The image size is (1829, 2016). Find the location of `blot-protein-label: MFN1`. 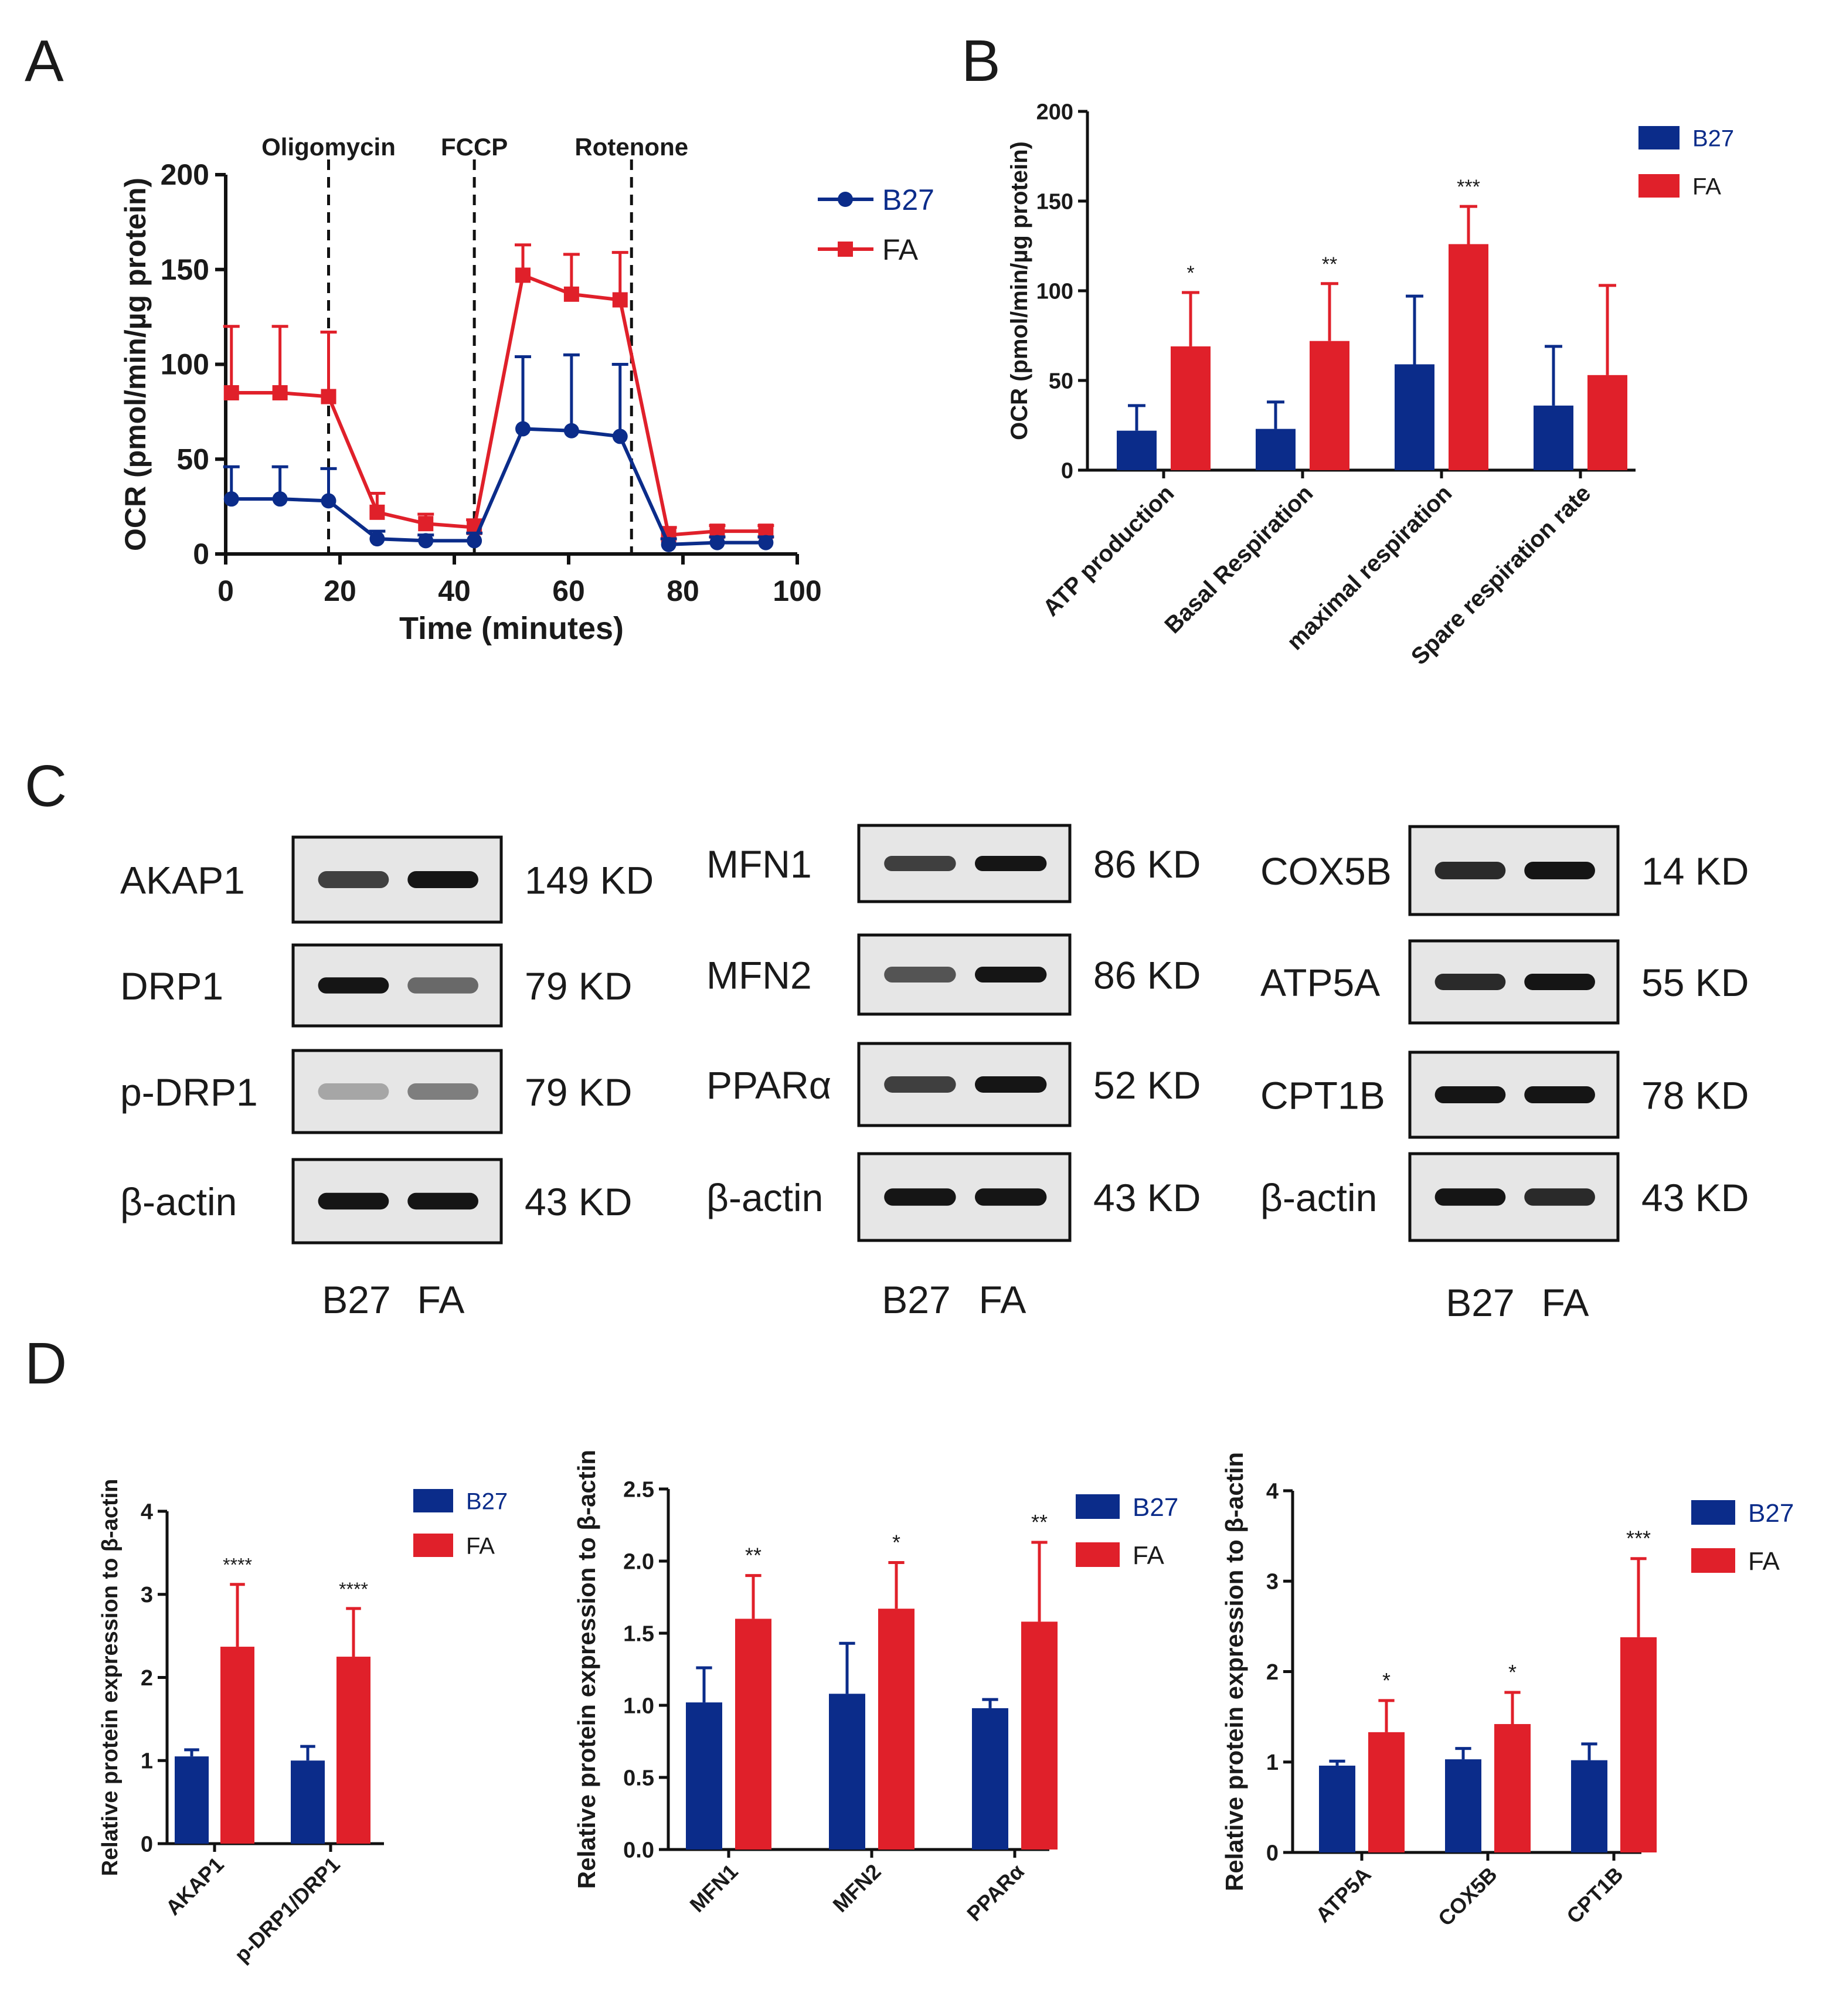

blot-protein-label: MFN1 is located at coordinates (759, 864).